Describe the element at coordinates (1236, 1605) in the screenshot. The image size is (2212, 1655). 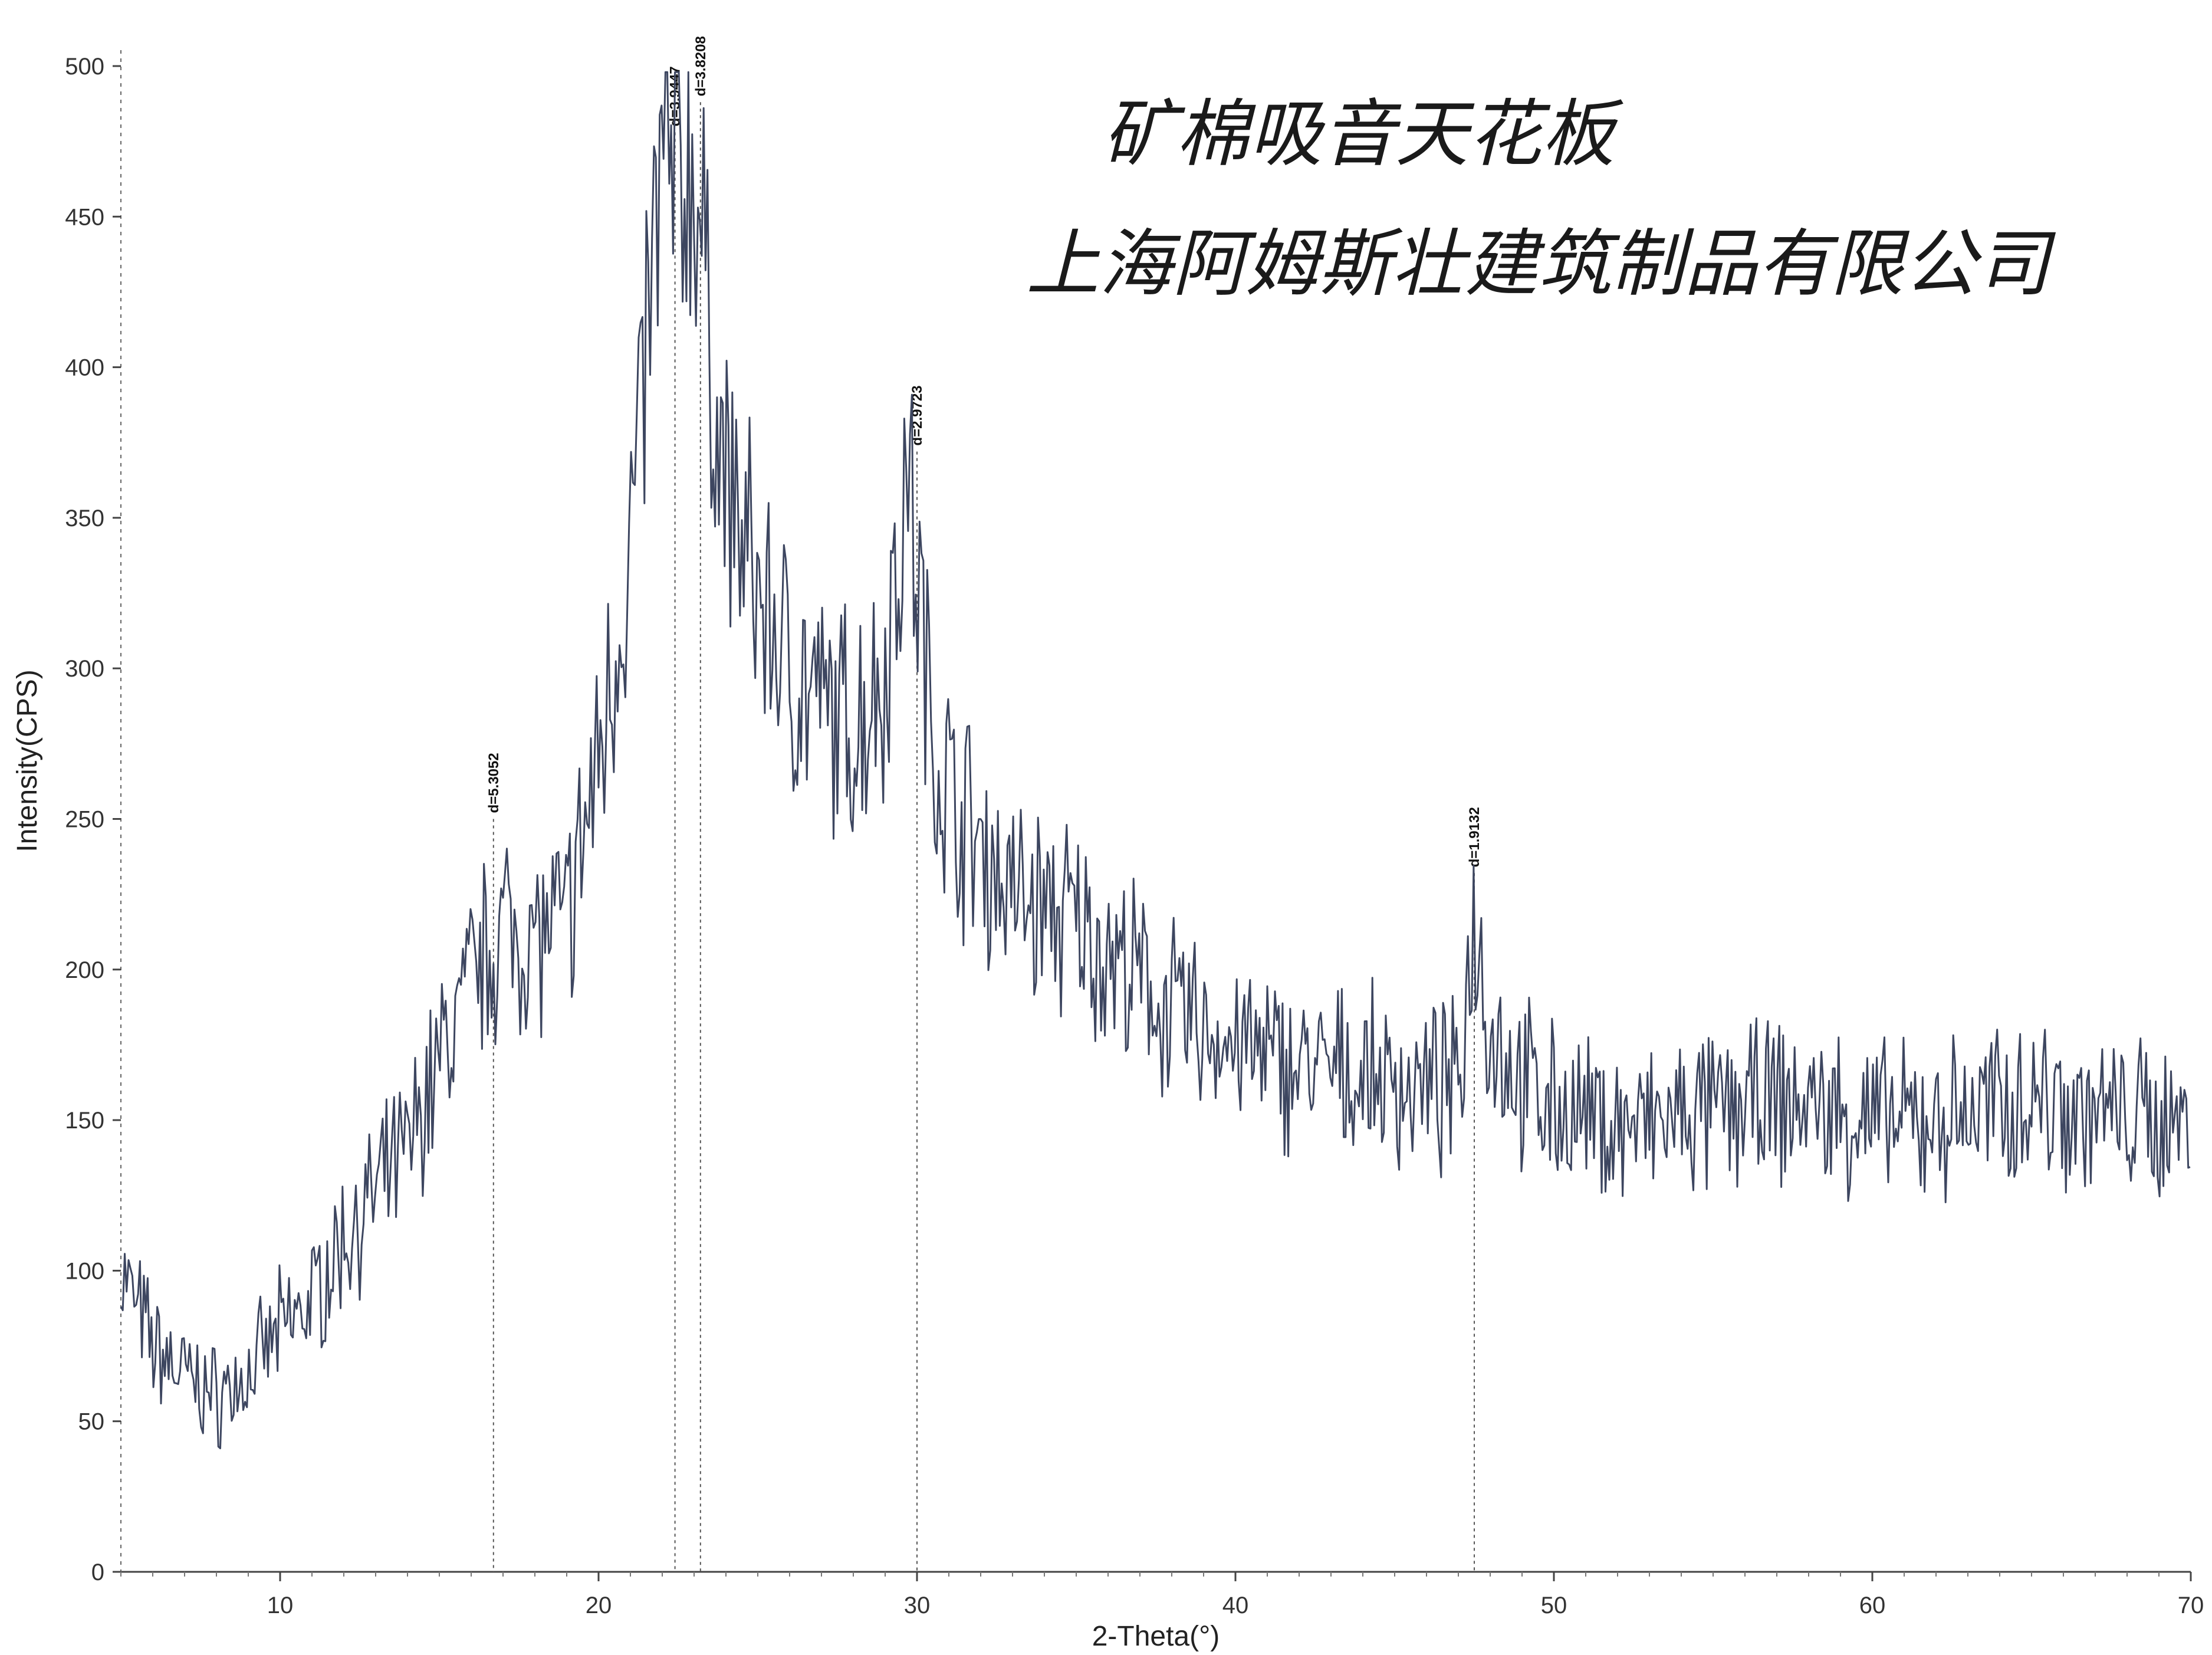
I see `x-tick-label: 40` at that location.